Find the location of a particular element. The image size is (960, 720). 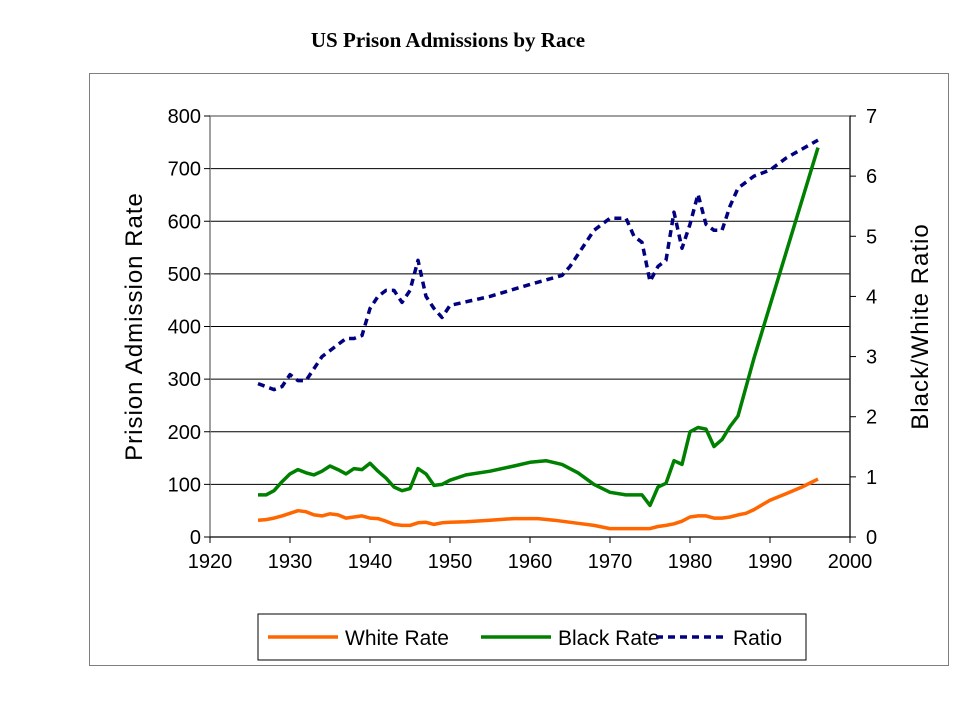

x-tick-label: 1990 is located at coordinates (770, 562).